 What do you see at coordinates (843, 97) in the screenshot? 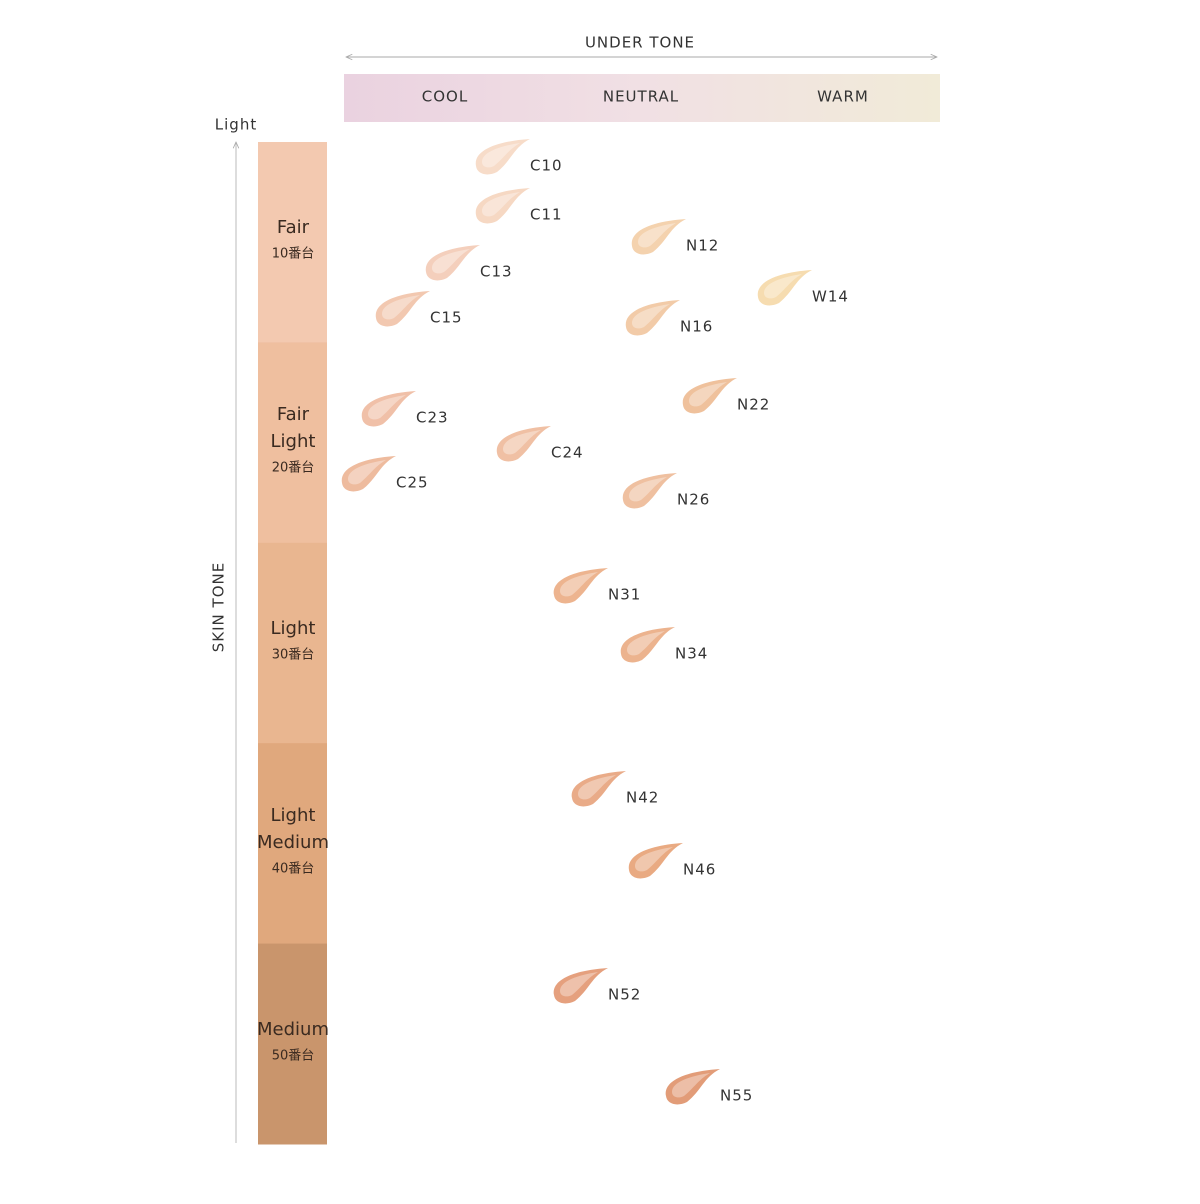
I see `column-label: WARM` at bounding box center [843, 97].